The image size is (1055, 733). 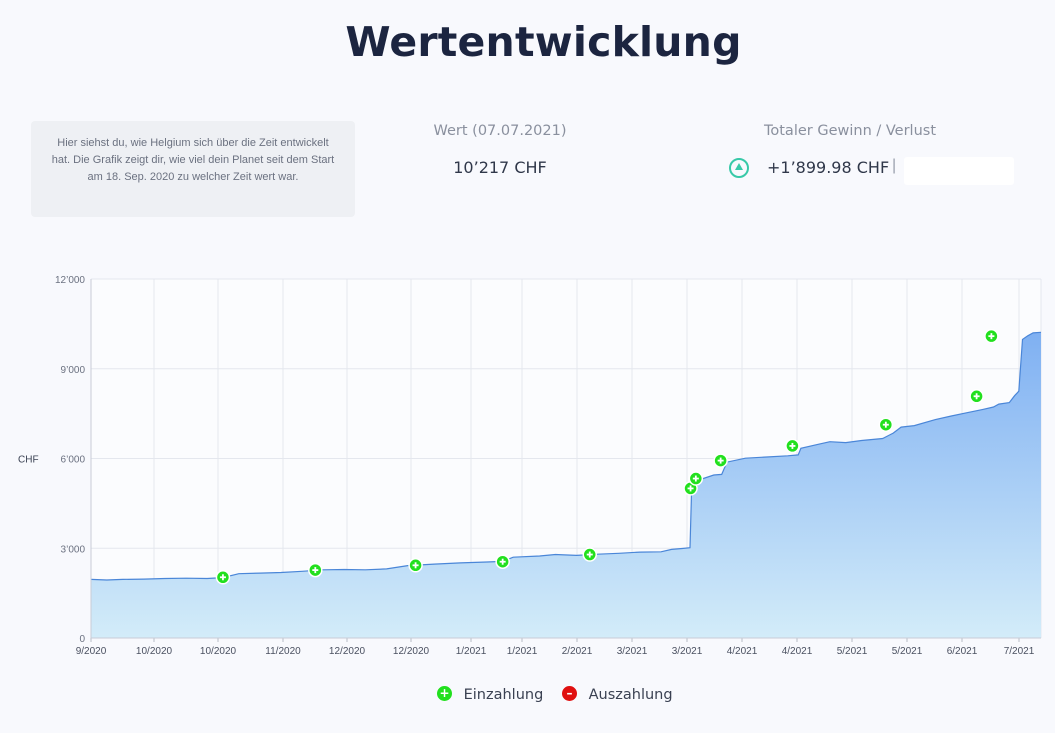 I want to click on page-title: Wertentwicklung, so click(x=543, y=42).